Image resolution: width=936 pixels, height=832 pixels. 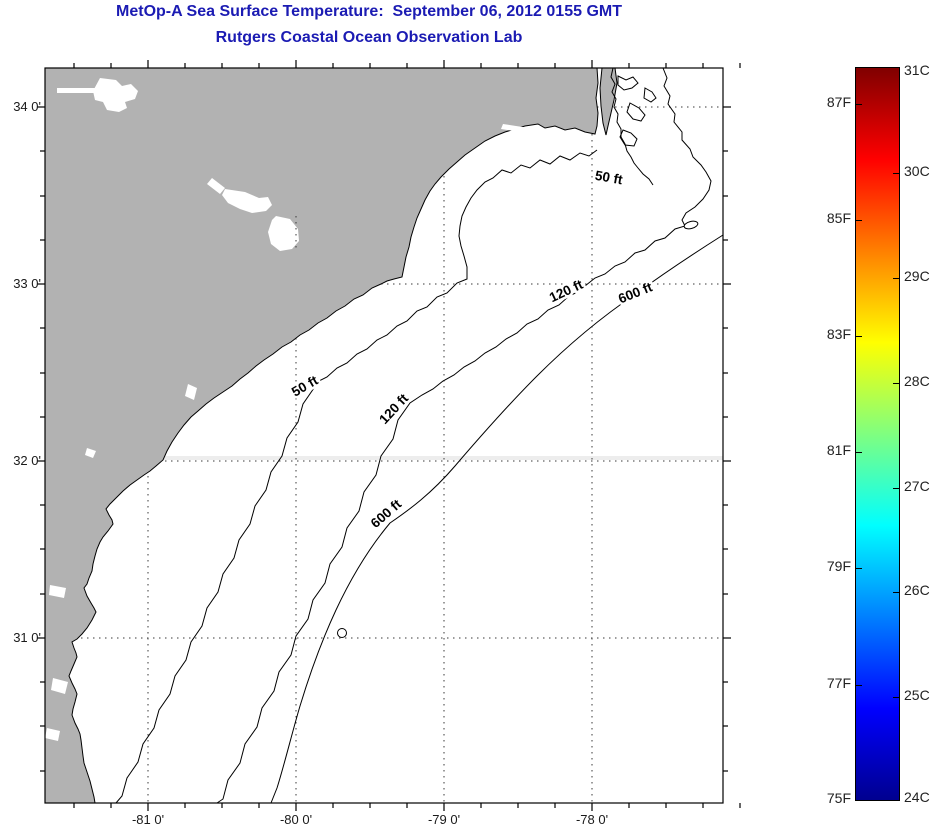 What do you see at coordinates (369, 37) in the screenshot?
I see `plot-subtitle: Rutgers Coastal Ocean Observation Lab` at bounding box center [369, 37].